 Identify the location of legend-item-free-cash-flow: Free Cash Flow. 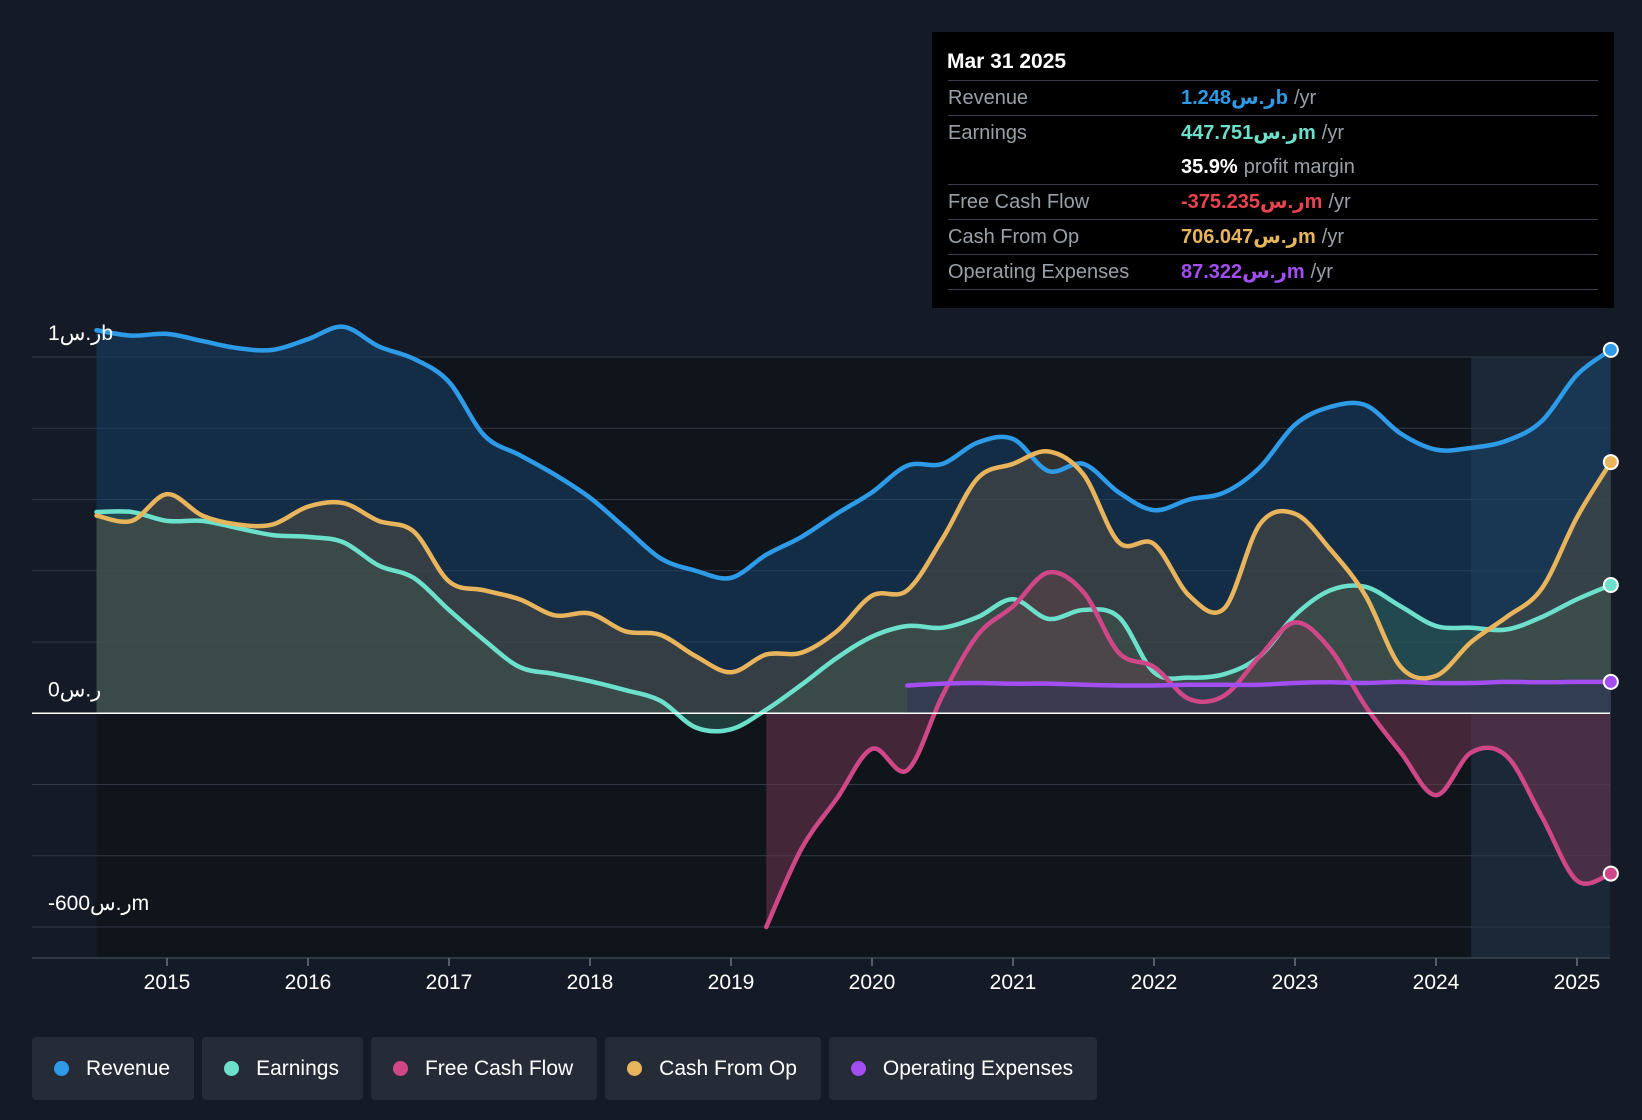
(484, 1068).